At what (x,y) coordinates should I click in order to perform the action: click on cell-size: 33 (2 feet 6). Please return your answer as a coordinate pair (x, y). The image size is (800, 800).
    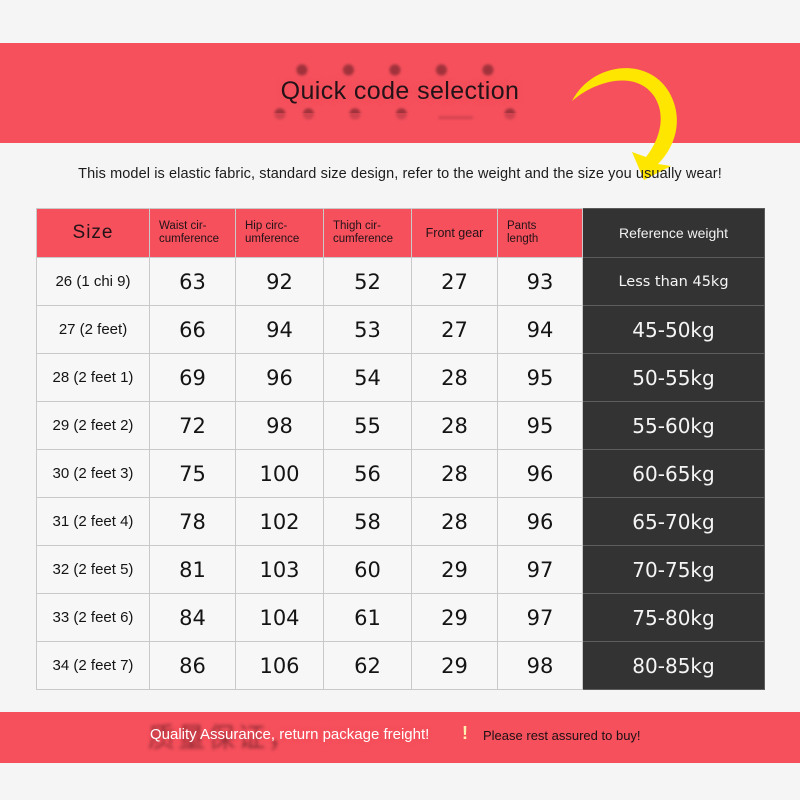
    Looking at the image, I should click on (93, 617).